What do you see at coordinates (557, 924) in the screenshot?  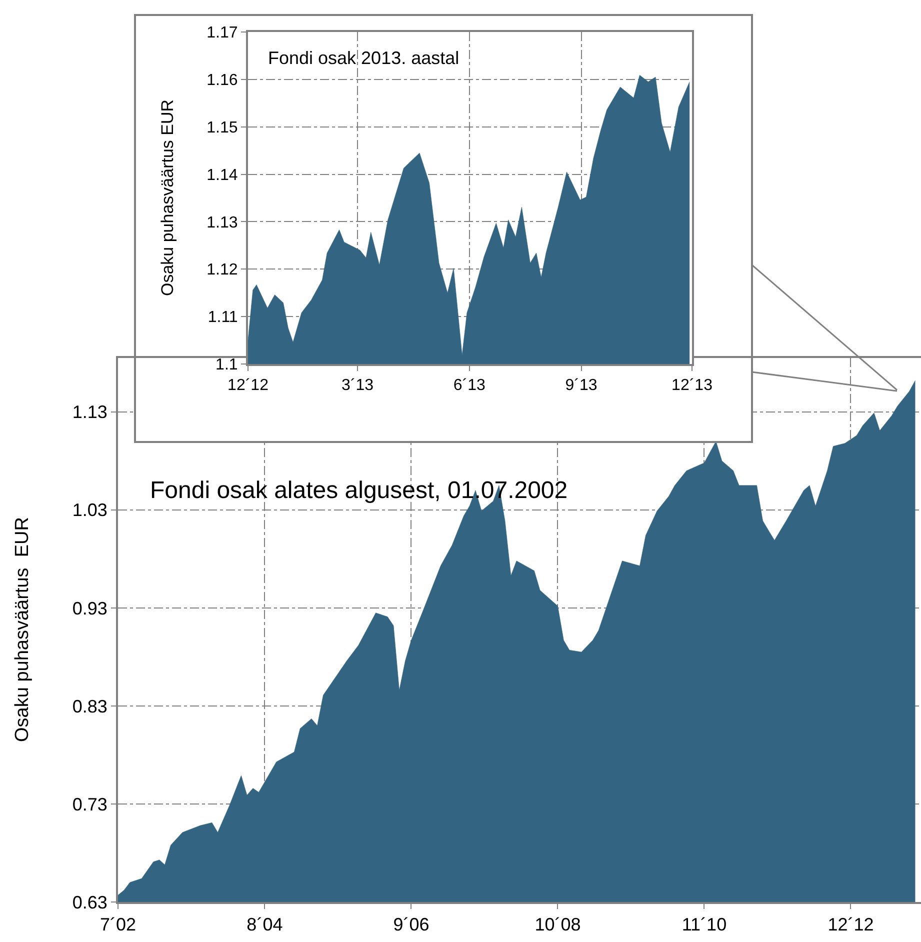 I see `x-tick-label: 10´08` at bounding box center [557, 924].